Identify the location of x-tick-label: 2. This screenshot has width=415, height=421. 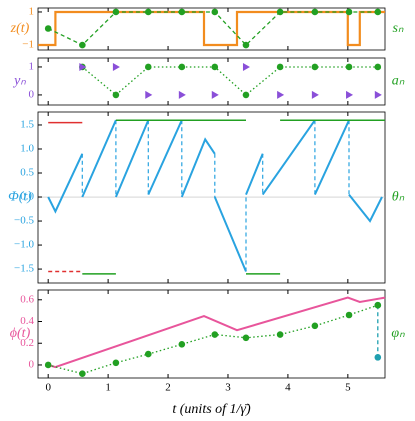
(168, 388).